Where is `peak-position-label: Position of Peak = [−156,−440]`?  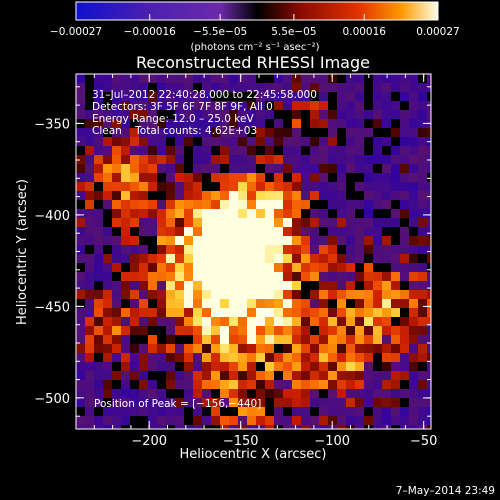
peak-position-label: Position of Peak = [−156,−440] is located at coordinates (177, 404).